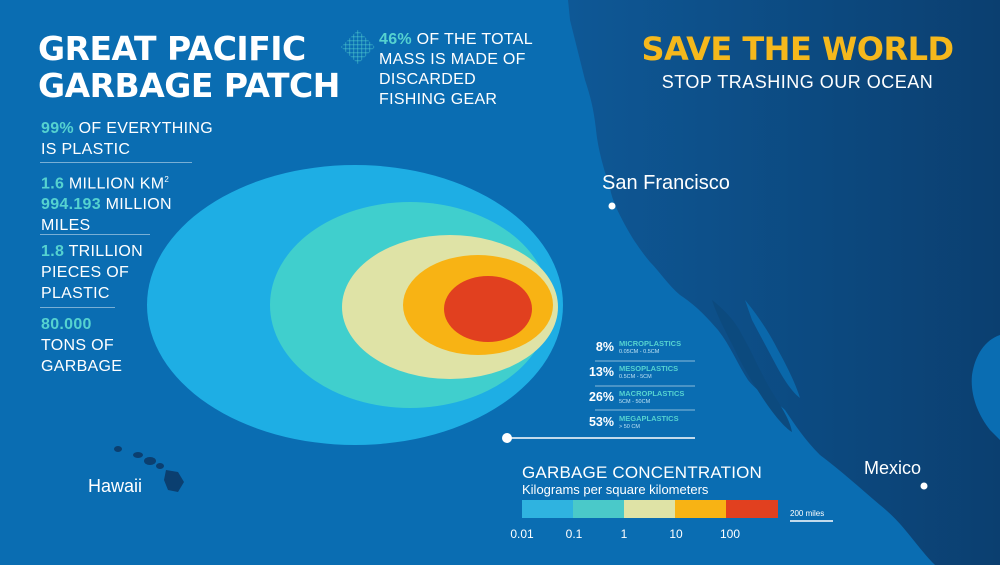 Image resolution: width=1000 pixels, height=565 pixels. I want to click on legend-color-bar, so click(650, 509).